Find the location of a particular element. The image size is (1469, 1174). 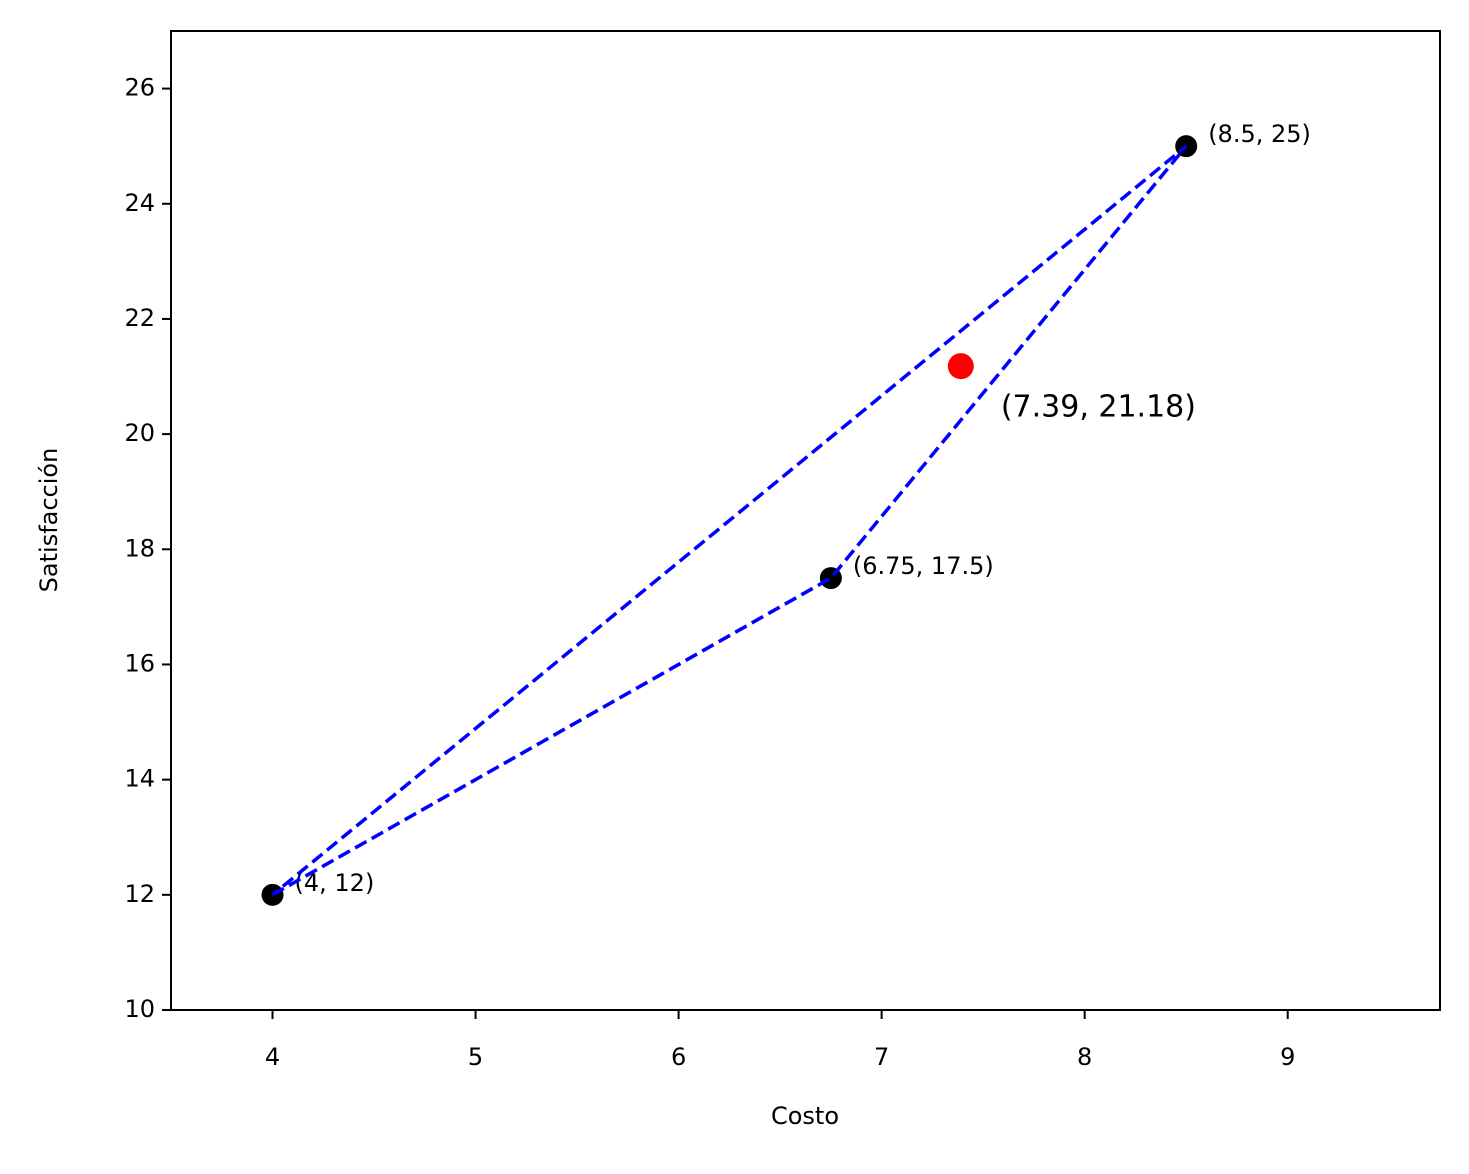

y-tick-label: 20 is located at coordinates (139, 433).